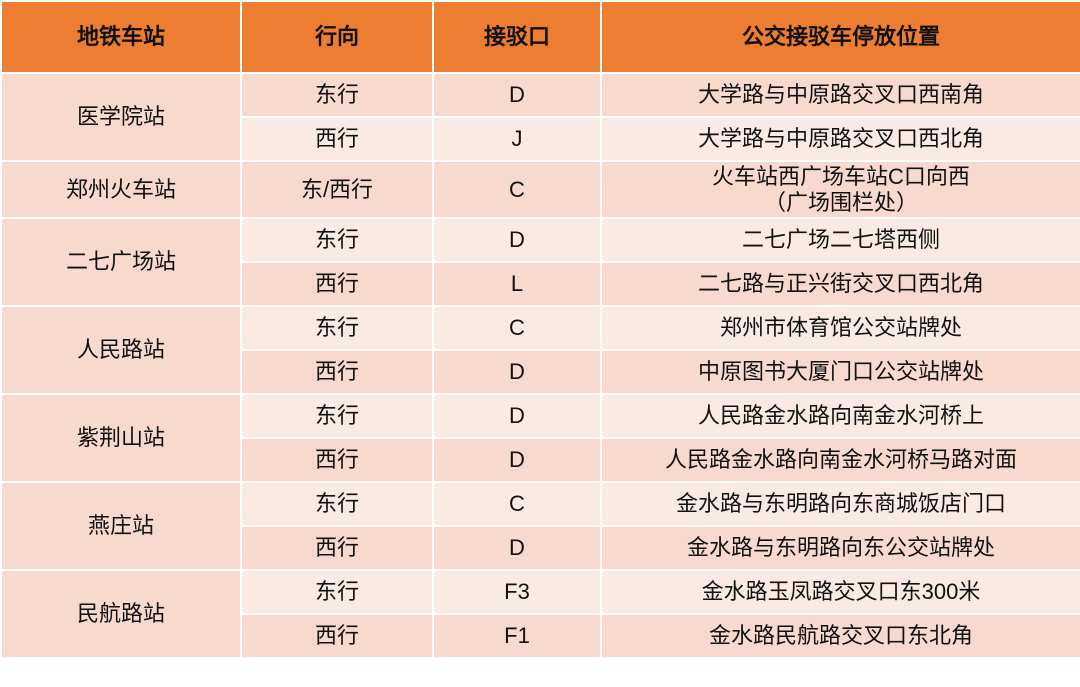 Image resolution: width=1080 pixels, height=687 pixels. I want to click on station-name: 郑州火车站, so click(121, 189).